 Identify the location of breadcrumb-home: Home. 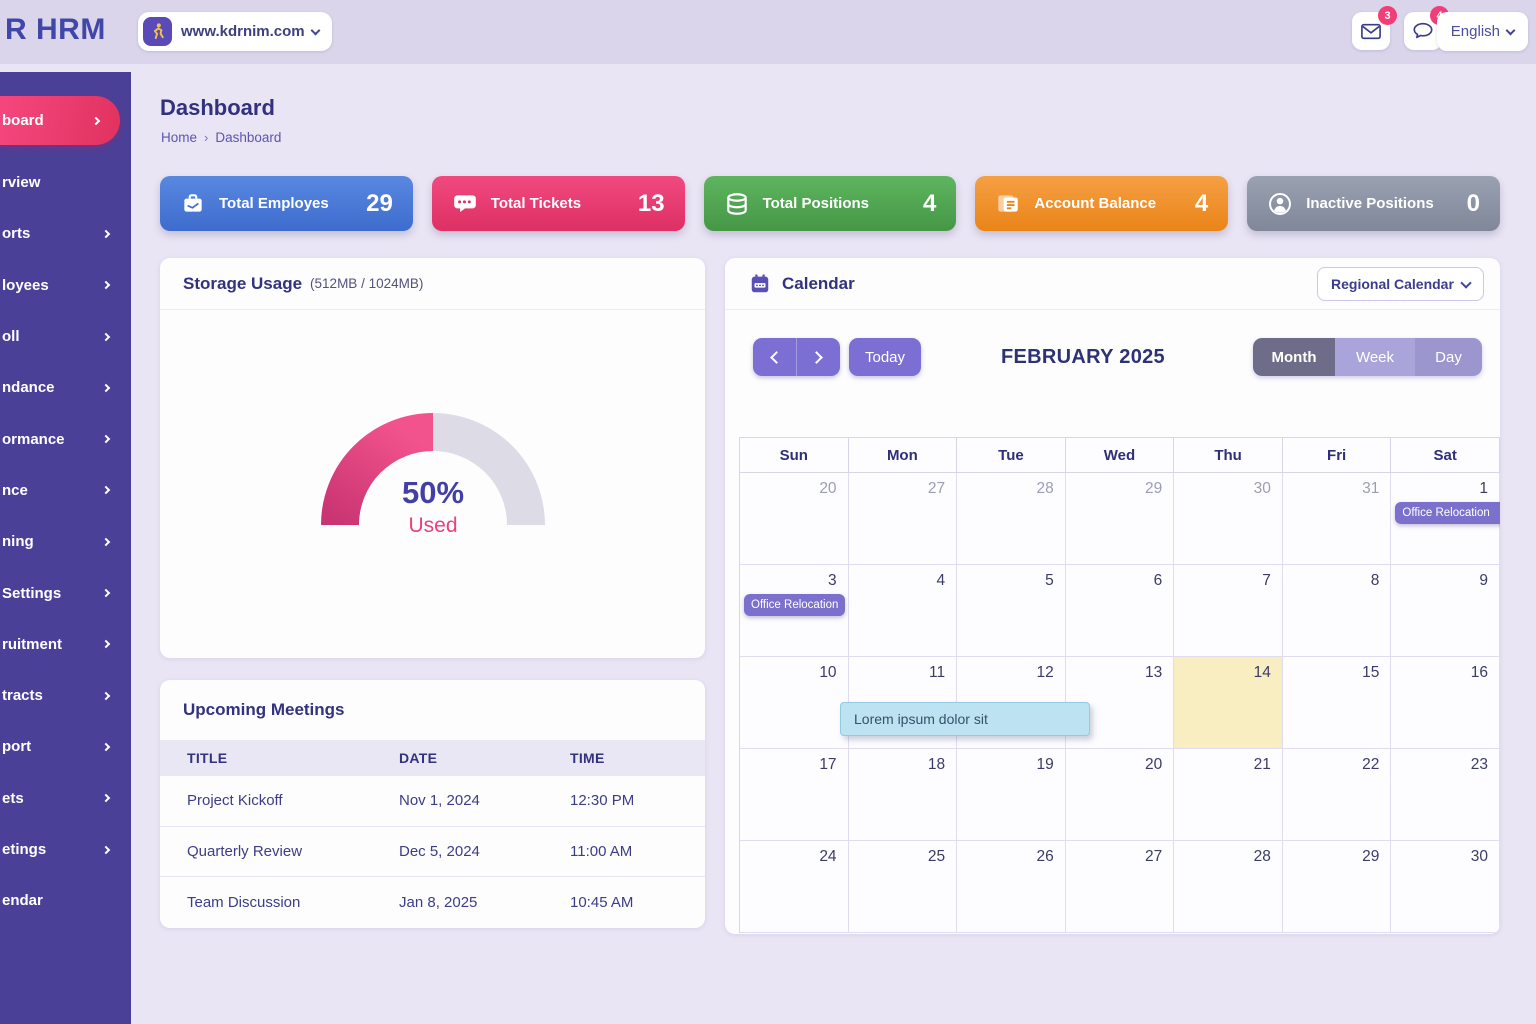
(179, 137).